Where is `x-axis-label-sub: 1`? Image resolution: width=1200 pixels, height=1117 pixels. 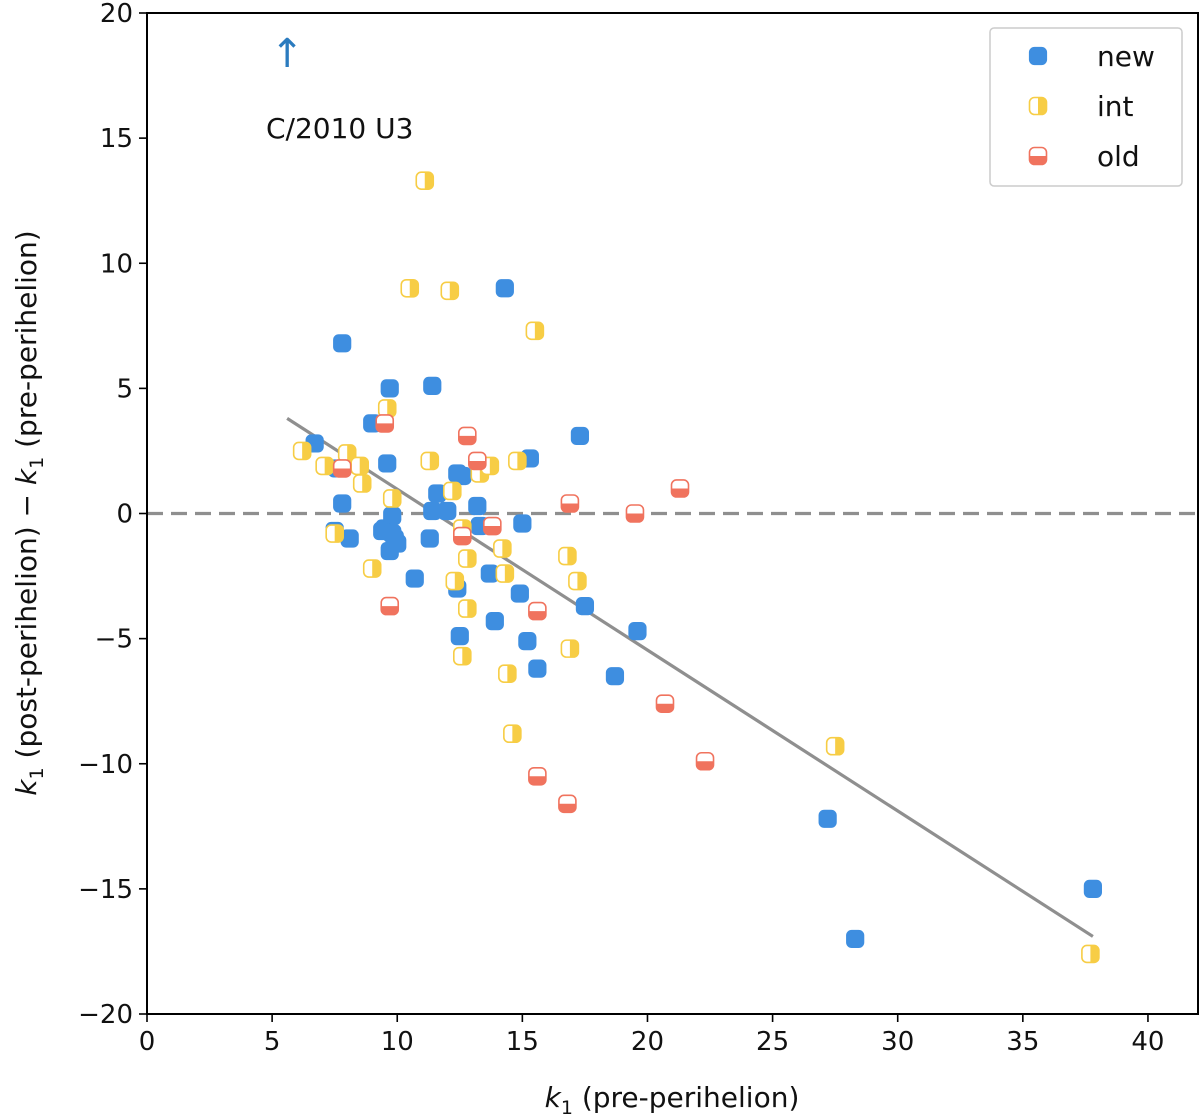 x-axis-label-sub: 1 is located at coordinates (567, 1107).